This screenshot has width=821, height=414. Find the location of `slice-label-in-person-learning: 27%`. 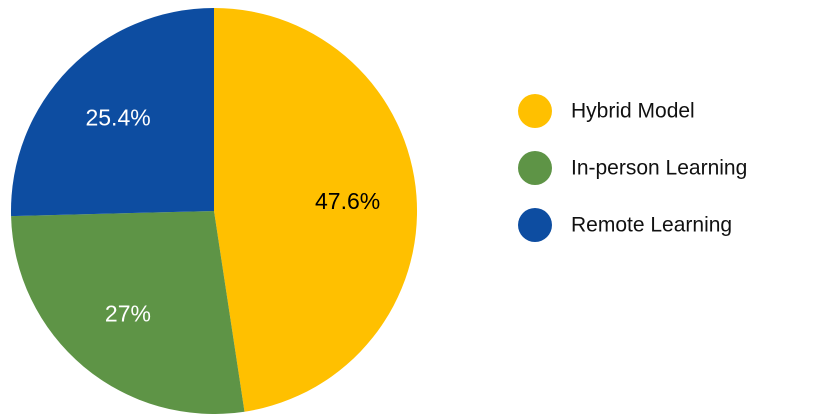

slice-label-in-person-learning: 27% is located at coordinates (128, 314).